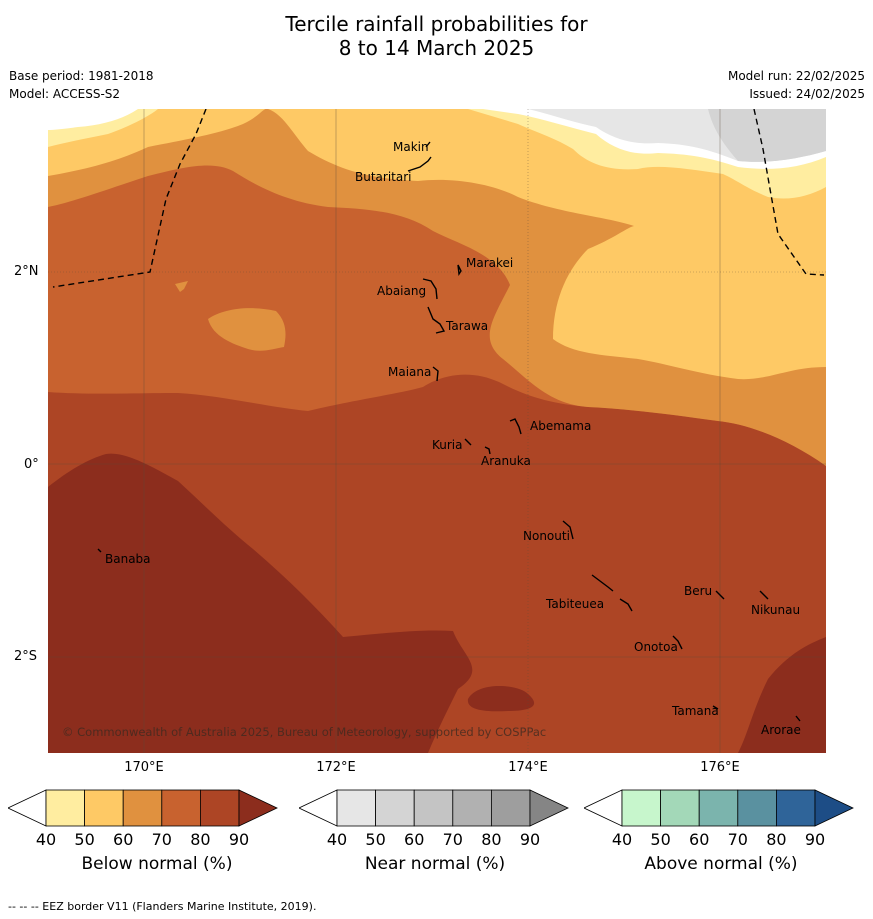 This screenshot has height=919, width=873. I want to click on lon-tick-170e: 170°E, so click(144, 767).